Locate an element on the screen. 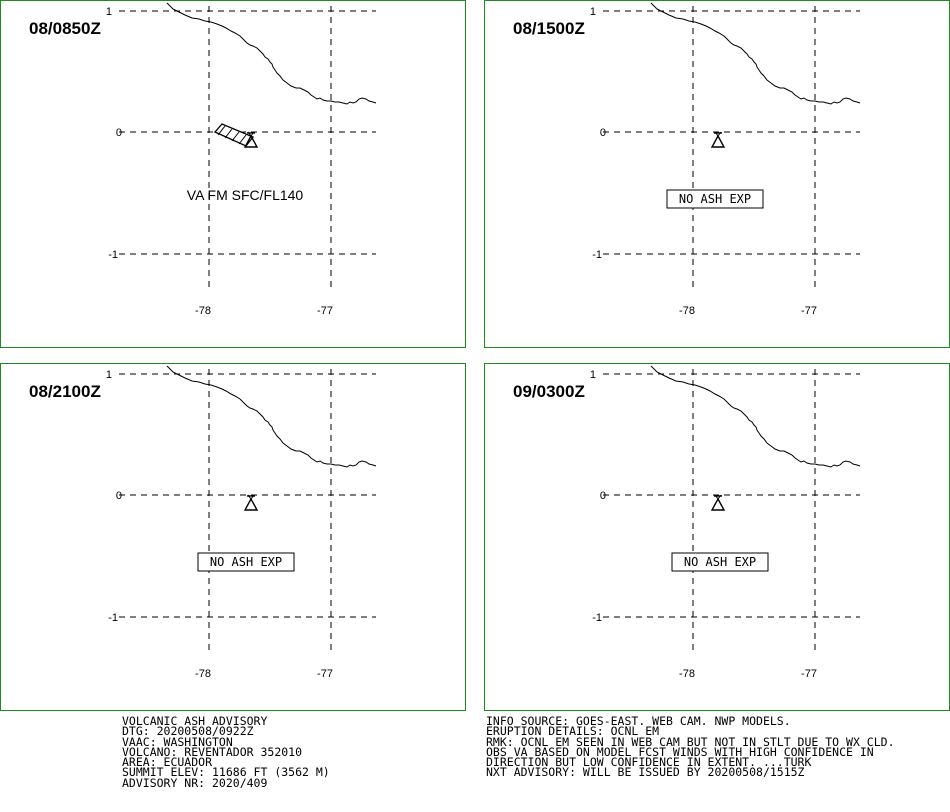  advisory-line: AREA: ECUADOR is located at coordinates (167, 762).